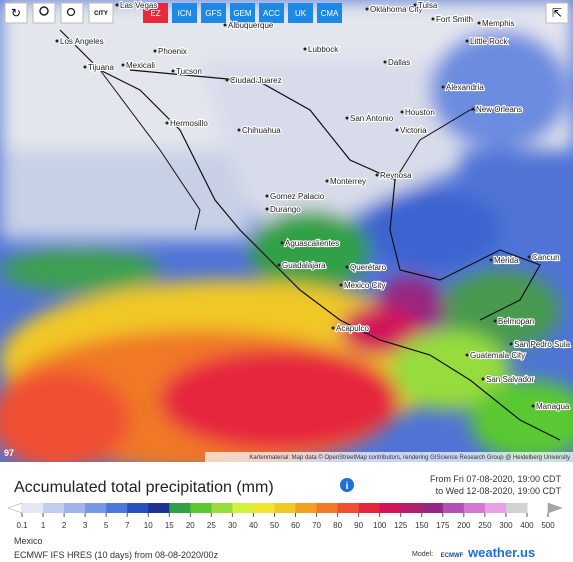 The height and width of the screenshot is (562, 573). Describe the element at coordinates (498, 23) in the screenshot. I see `city-label: Memphis` at that location.